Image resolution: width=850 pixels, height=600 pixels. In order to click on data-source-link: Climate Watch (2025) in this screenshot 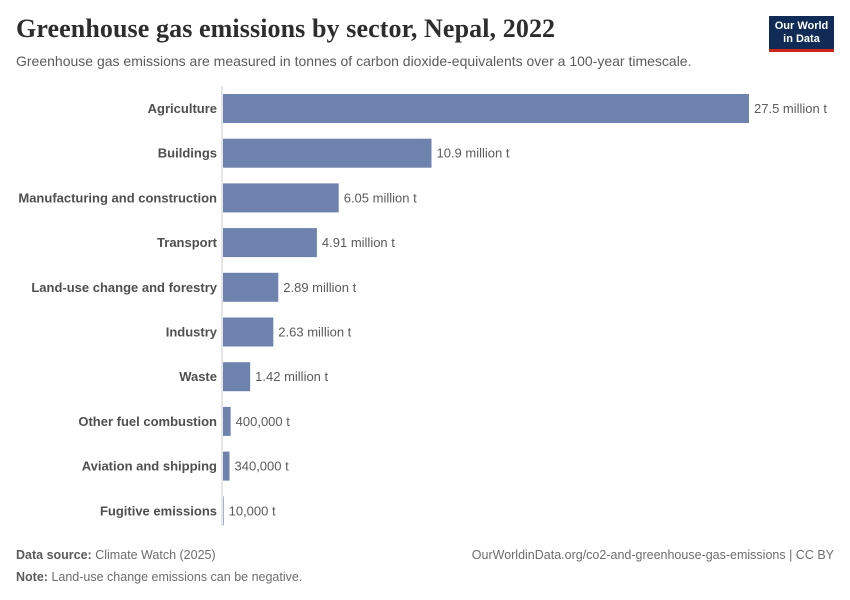, I will do `click(155, 555)`.